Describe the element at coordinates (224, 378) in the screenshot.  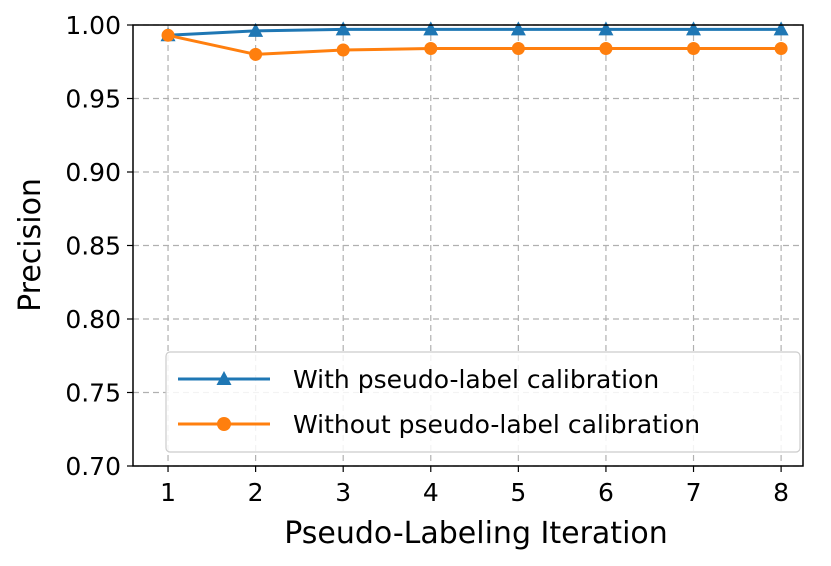
I see `legend-marker-triangle` at that location.